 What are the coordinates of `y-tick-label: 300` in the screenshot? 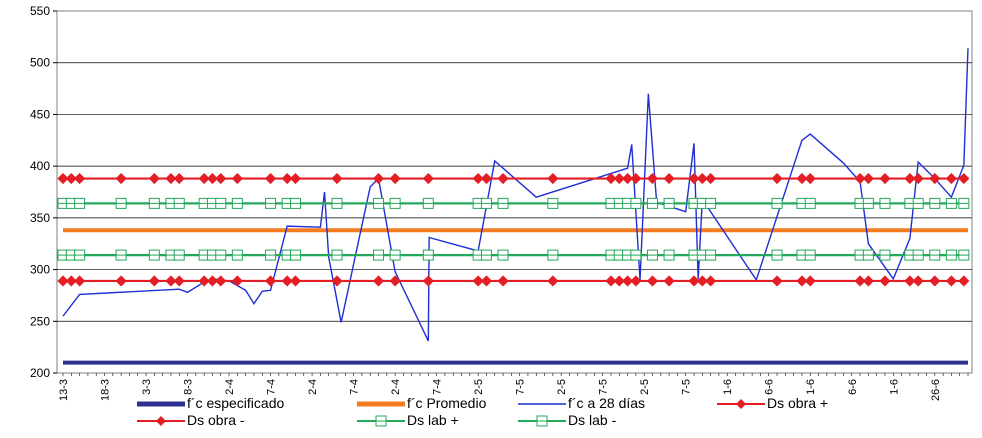 It's located at (40, 270).